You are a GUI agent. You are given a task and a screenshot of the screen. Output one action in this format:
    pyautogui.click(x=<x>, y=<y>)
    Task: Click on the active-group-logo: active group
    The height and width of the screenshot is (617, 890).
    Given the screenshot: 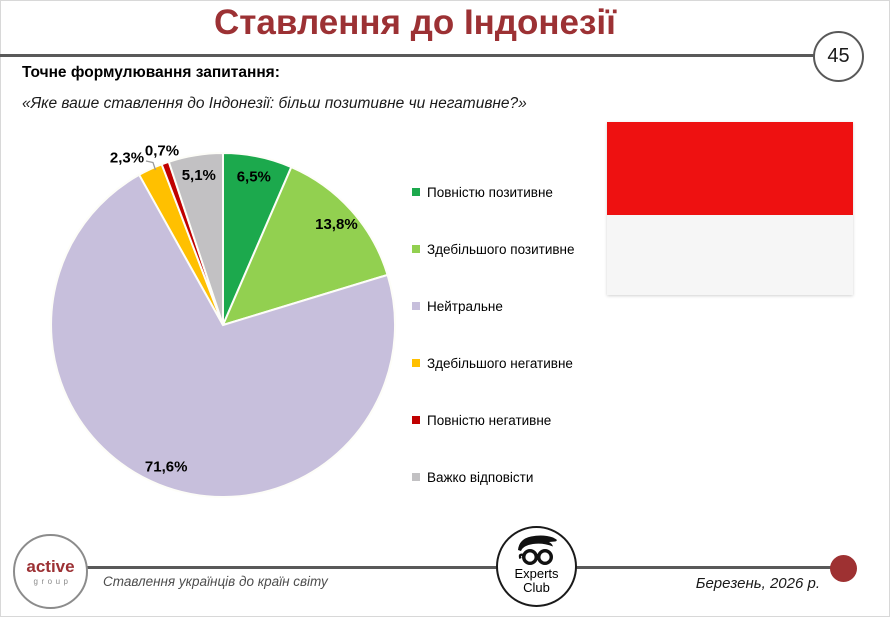 What is the action you would take?
    pyautogui.click(x=50, y=571)
    